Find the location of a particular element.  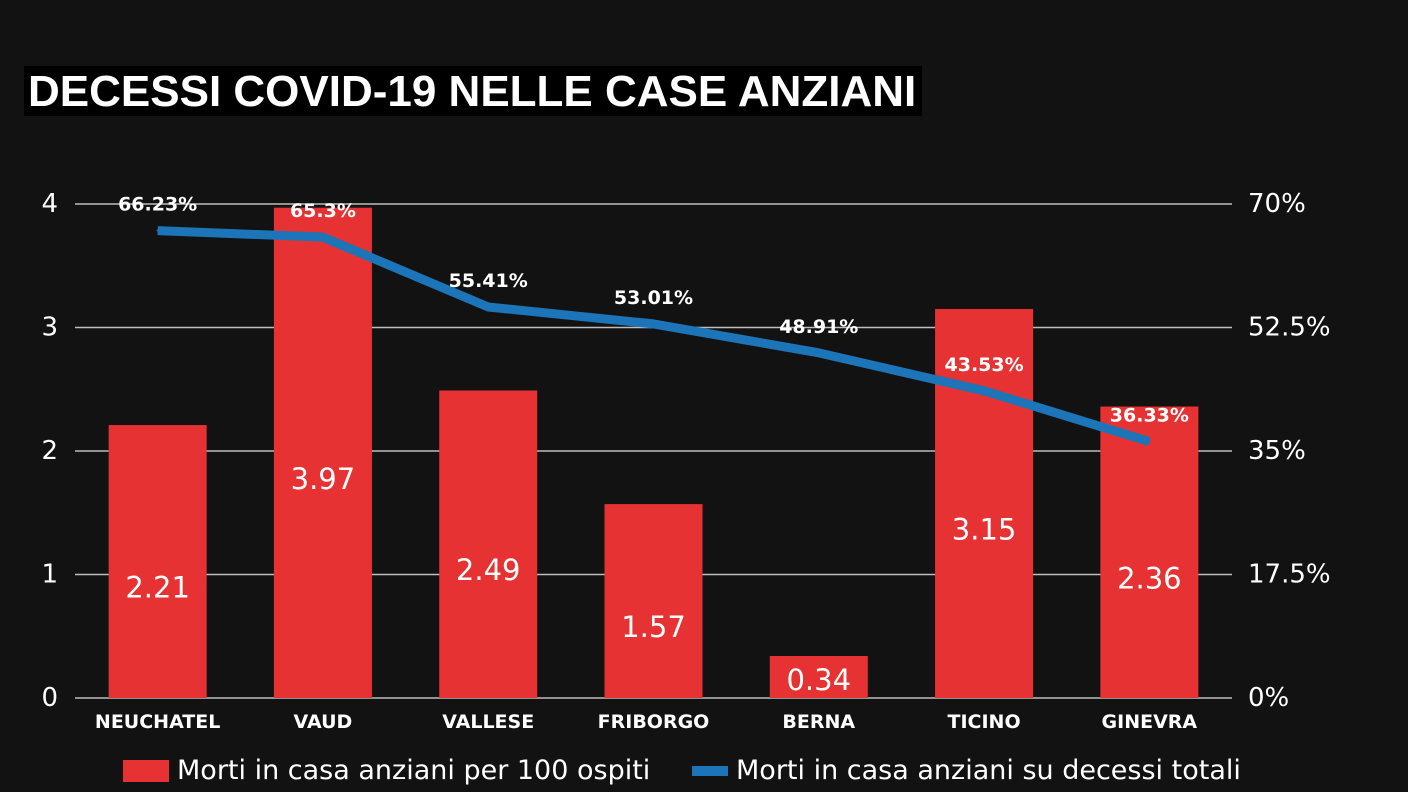

x-tick-label: NEUCHATEL is located at coordinates (157, 722).